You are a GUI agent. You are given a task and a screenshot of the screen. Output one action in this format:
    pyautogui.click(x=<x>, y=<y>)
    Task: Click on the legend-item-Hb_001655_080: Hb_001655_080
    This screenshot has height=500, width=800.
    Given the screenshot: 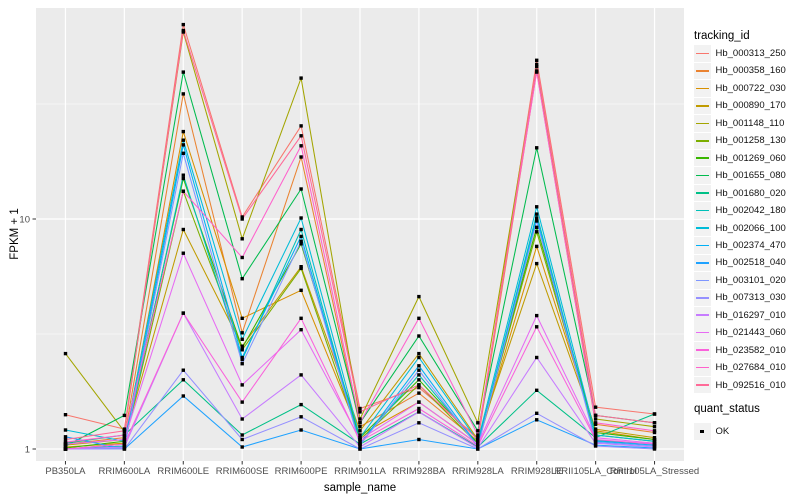 What is the action you would take?
    pyautogui.click(x=740, y=175)
    